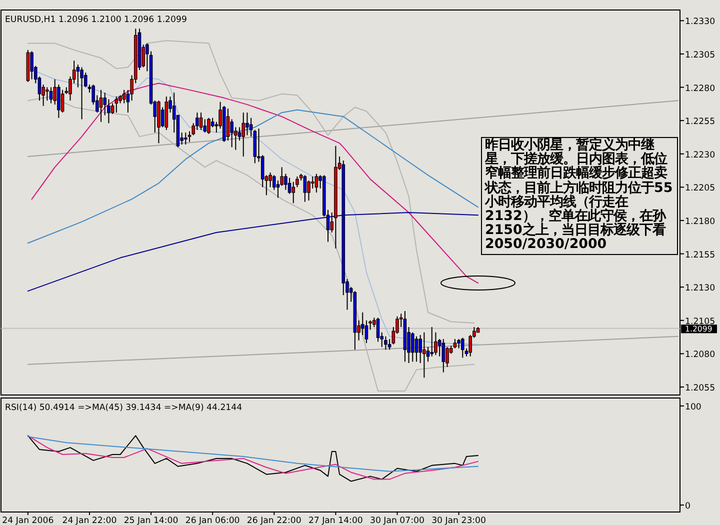 This screenshot has width=720, height=525. What do you see at coordinates (700, 55) in the screenshot?
I see `y-tick-label: 1.2305` at bounding box center [700, 55].